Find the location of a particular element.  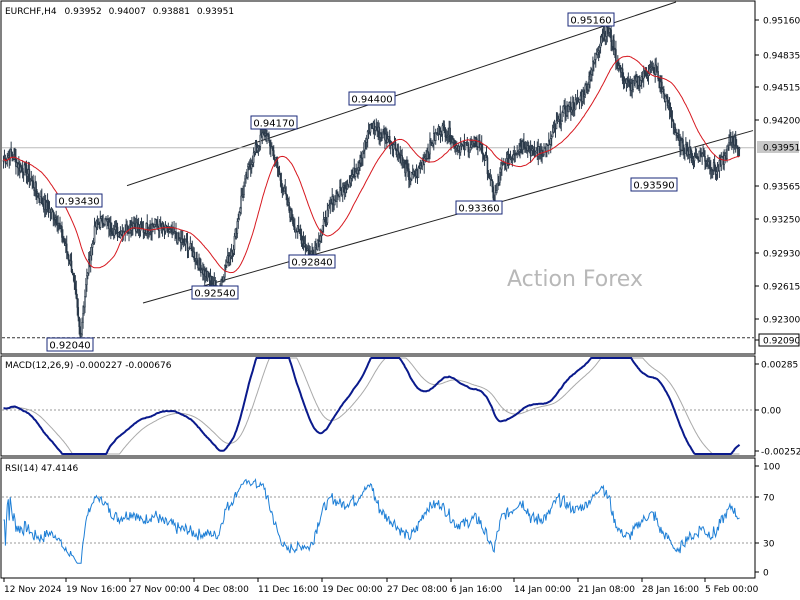

price-annotation: 0.94400 is located at coordinates (372, 98).